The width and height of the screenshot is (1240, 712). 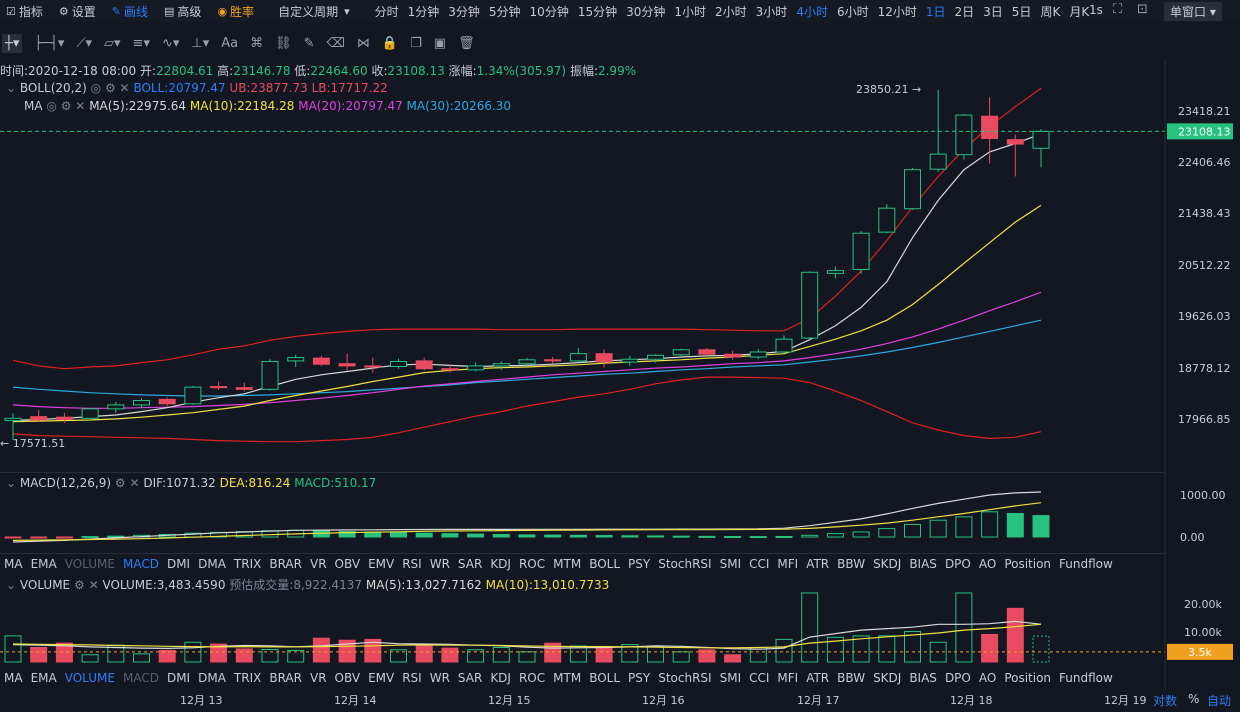 What do you see at coordinates (1165, 701) in the screenshot?
I see `log-scale-toggle: 对数` at bounding box center [1165, 701].